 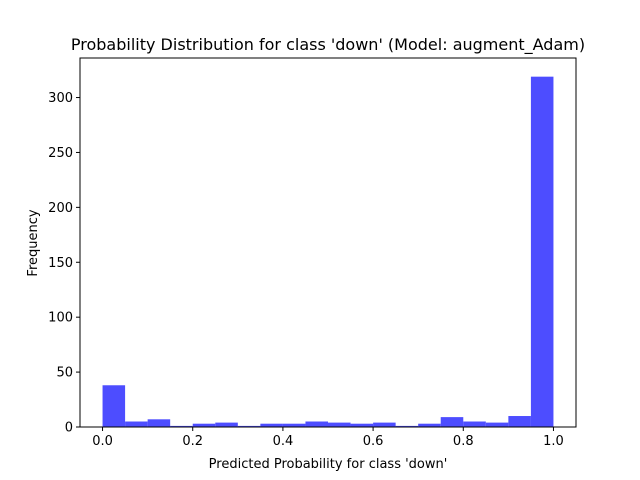 I want to click on x-tick-label: 1.0, so click(x=553, y=441).